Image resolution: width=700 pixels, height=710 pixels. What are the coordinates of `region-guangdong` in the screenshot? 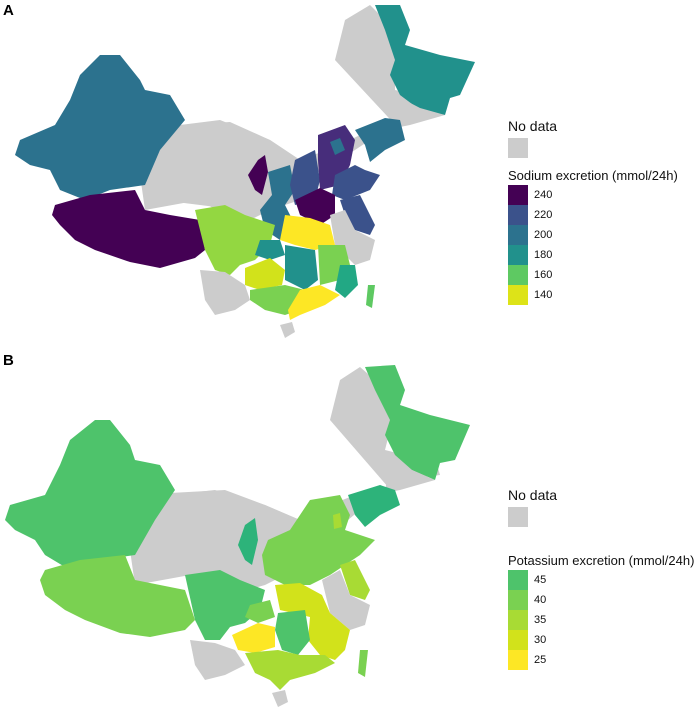 It's located at (314, 302).